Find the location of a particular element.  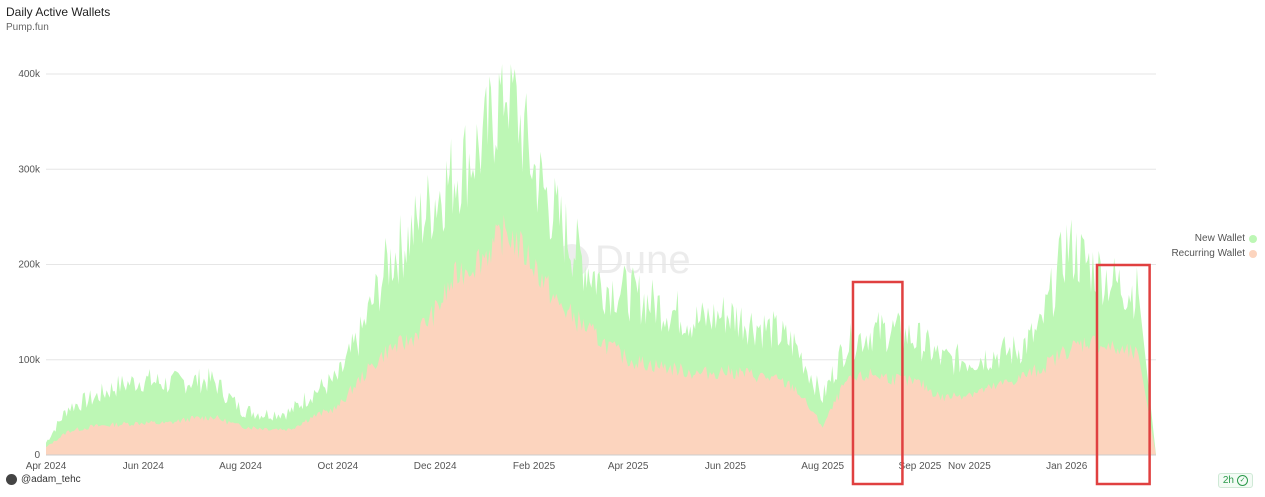

x-tick-label: Sep 2025 is located at coordinates (920, 466).